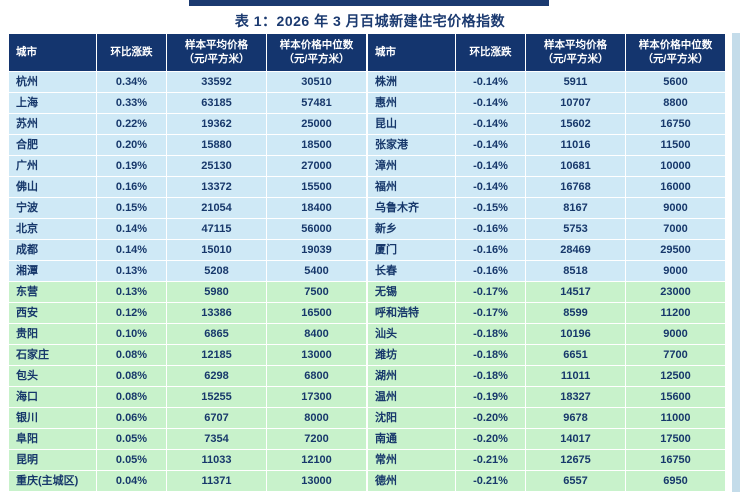  I want to click on cell-avg: 9678, so click(575, 418).